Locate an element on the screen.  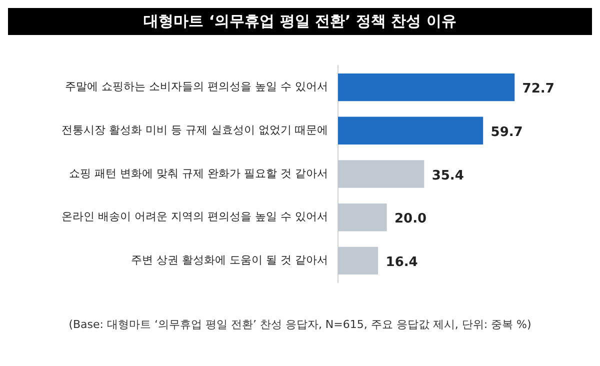
y-tick-label: 쇼핑 패턴 변화에 맞춰 규제 완화가 필요할 것 같아서 is located at coordinates (198, 173).